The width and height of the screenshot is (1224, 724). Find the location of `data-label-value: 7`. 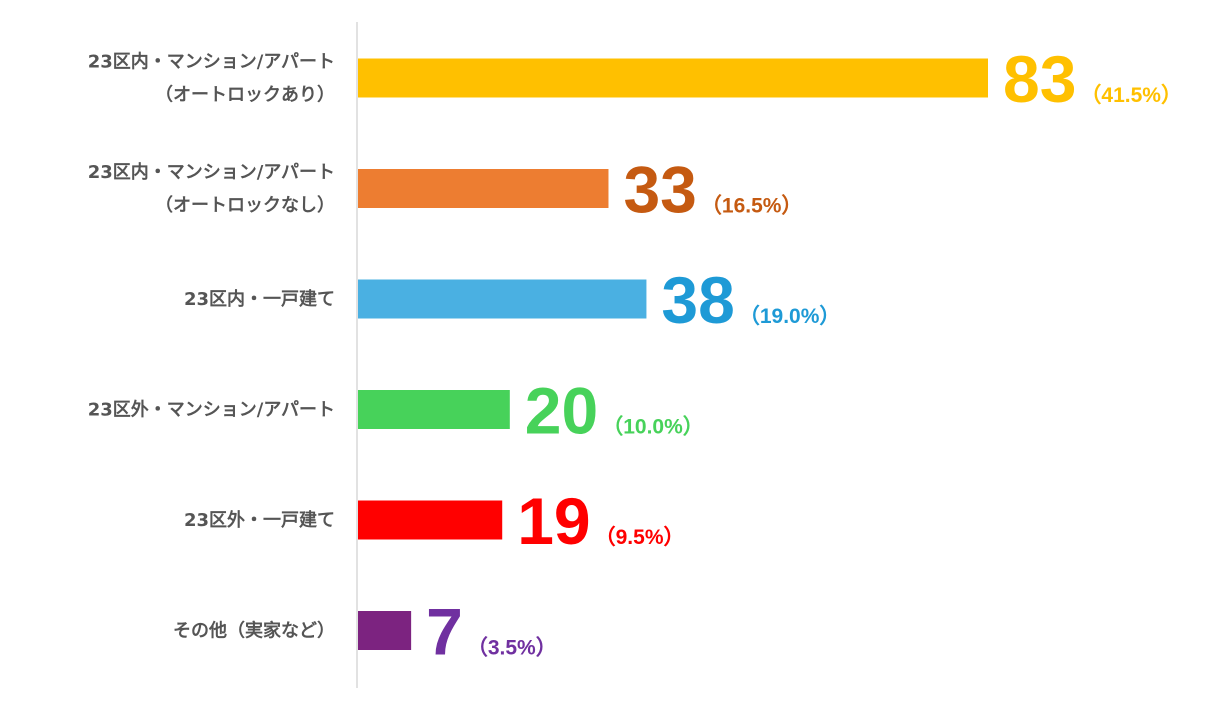

data-label-value: 7 is located at coordinates (444, 632).